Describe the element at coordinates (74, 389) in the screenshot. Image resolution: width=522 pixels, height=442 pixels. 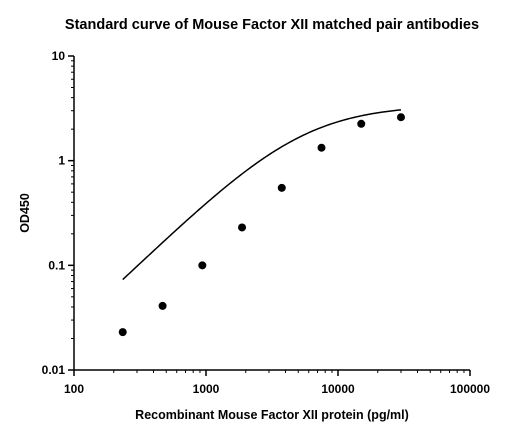
I see `x-tick-label: 100` at that location.